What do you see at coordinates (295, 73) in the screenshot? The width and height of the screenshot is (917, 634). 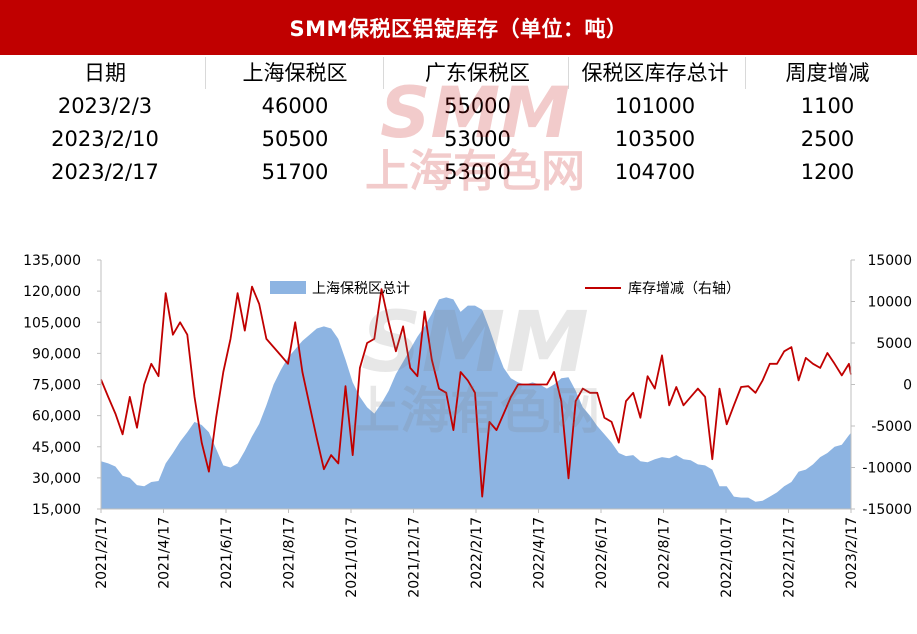 I see `column-header-shanghai: 上海保税区` at bounding box center [295, 73].